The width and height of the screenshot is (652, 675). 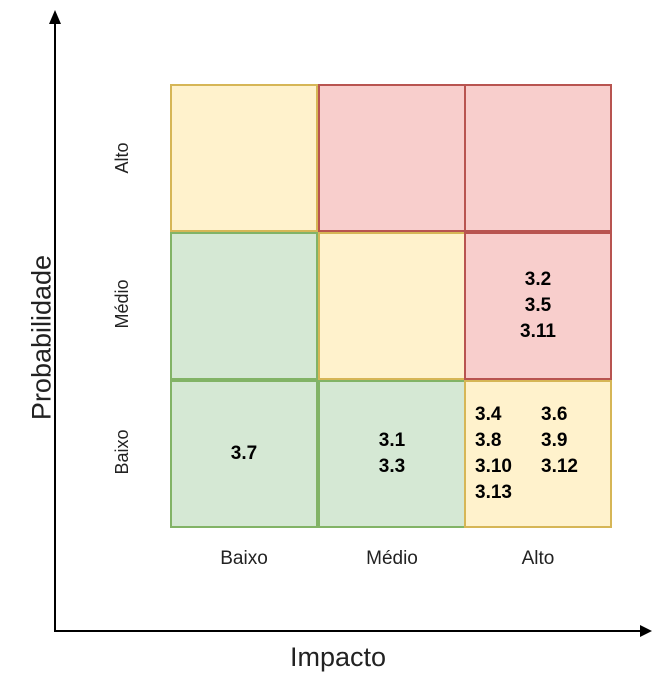 I want to click on x-axis-arrow-icon, so click(x=646, y=631).